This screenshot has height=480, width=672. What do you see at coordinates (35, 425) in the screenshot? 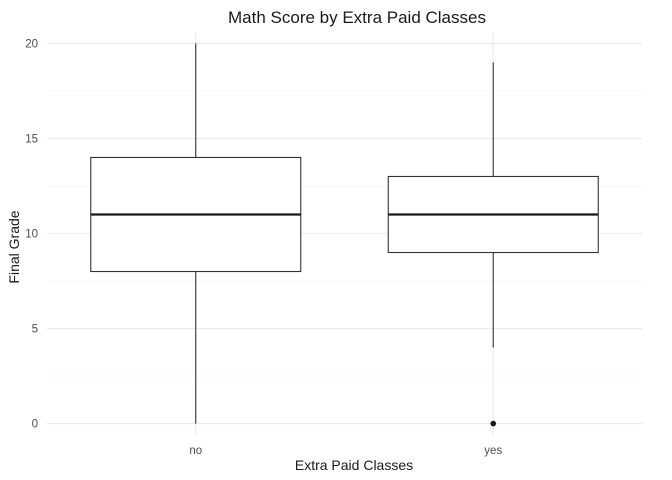
I see `y-tick-label: 0` at bounding box center [35, 425].